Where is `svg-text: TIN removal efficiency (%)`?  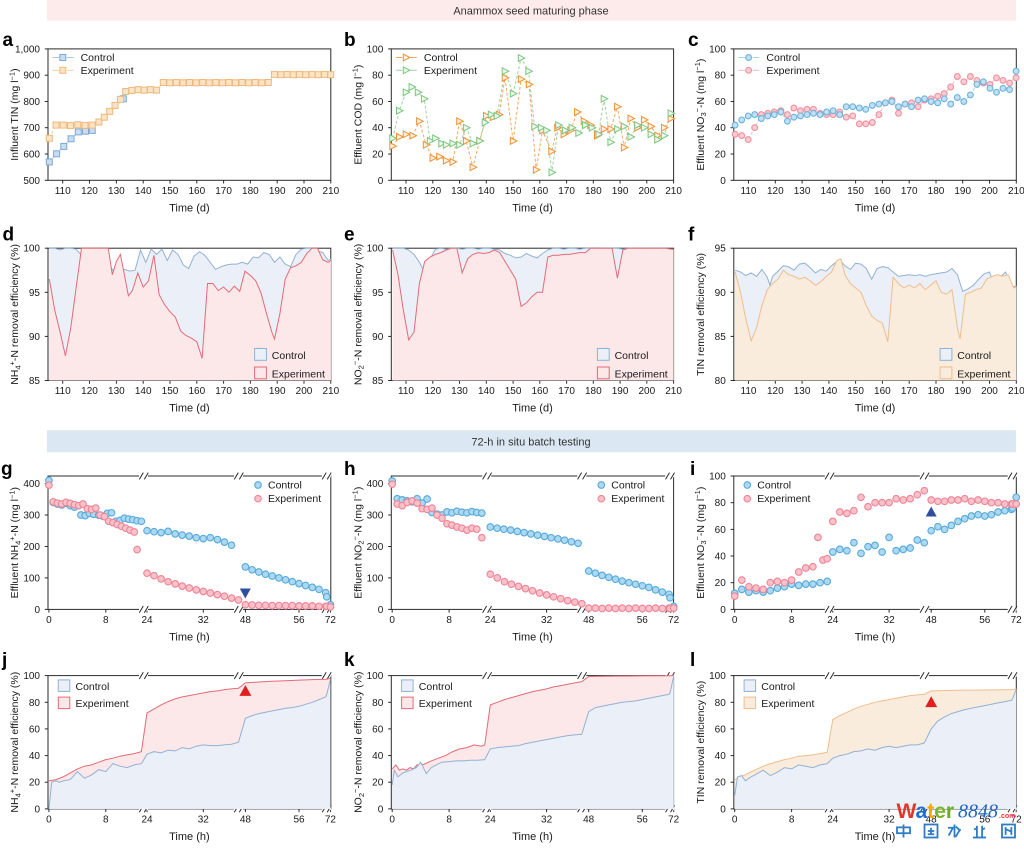
svg-text: TIN removal efficiency (%) is located at coordinates (701, 314).